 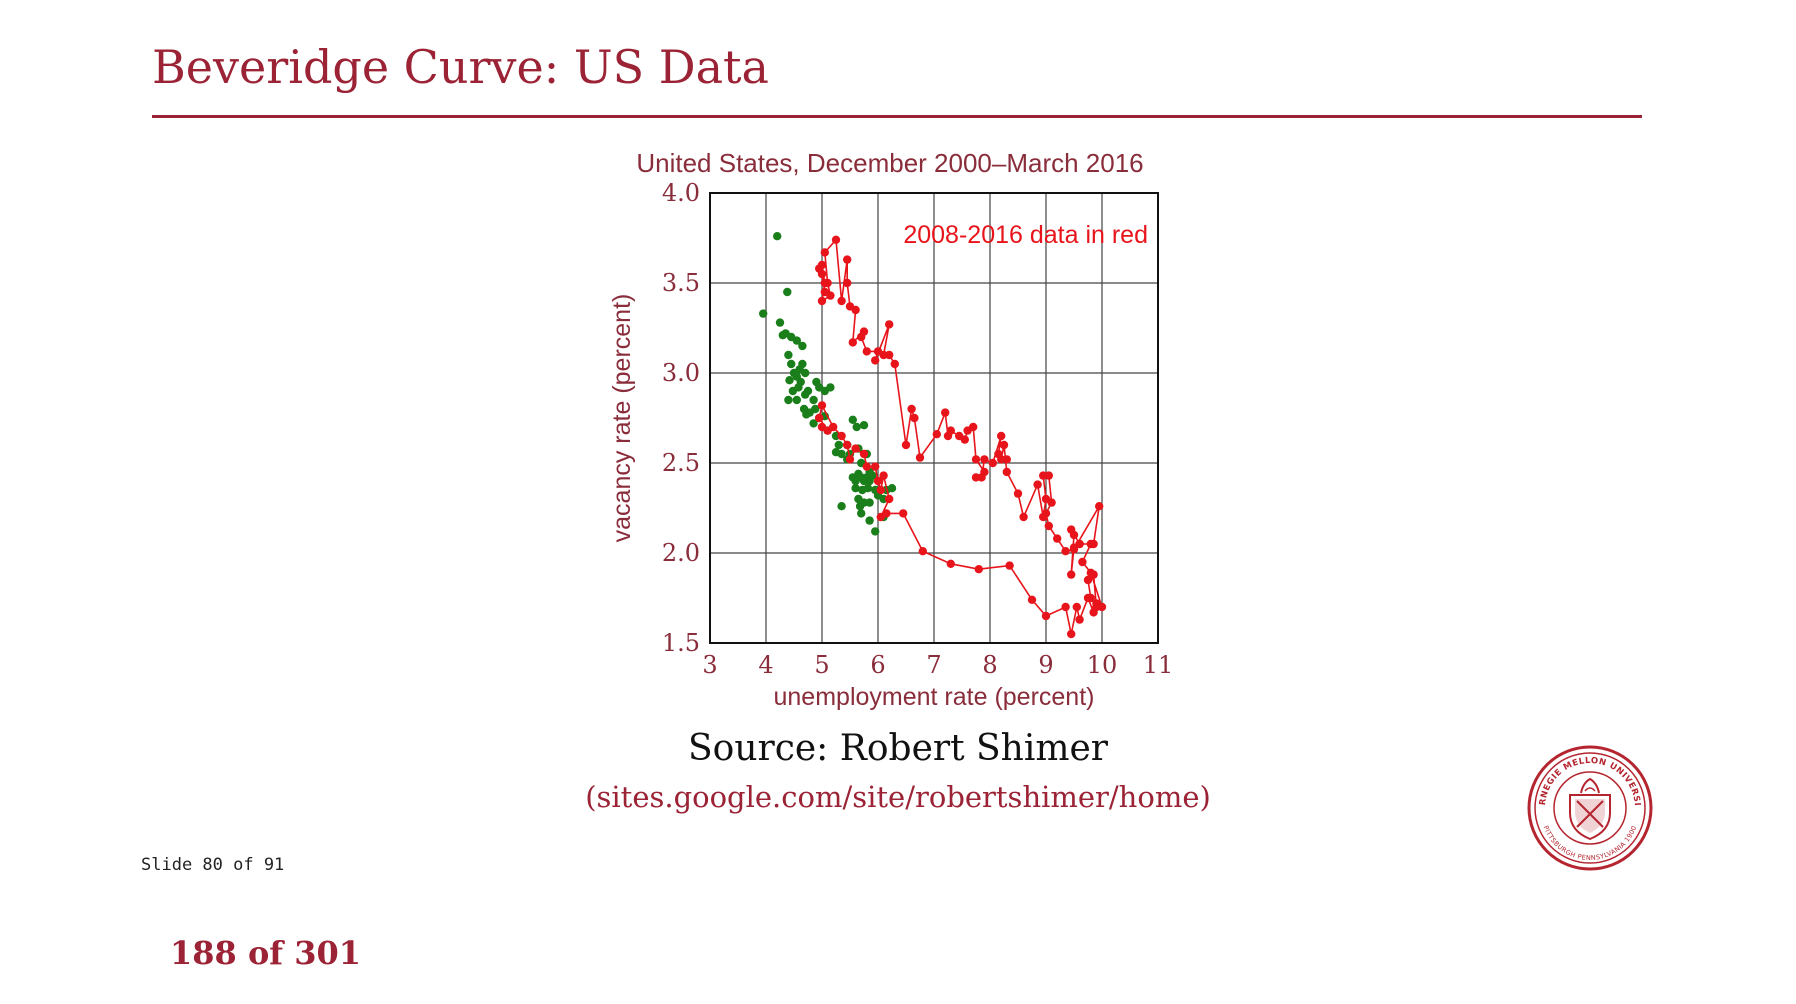 What do you see at coordinates (213, 865) in the screenshot?
I see `slide-counter: Slide 80 of 91` at bounding box center [213, 865].